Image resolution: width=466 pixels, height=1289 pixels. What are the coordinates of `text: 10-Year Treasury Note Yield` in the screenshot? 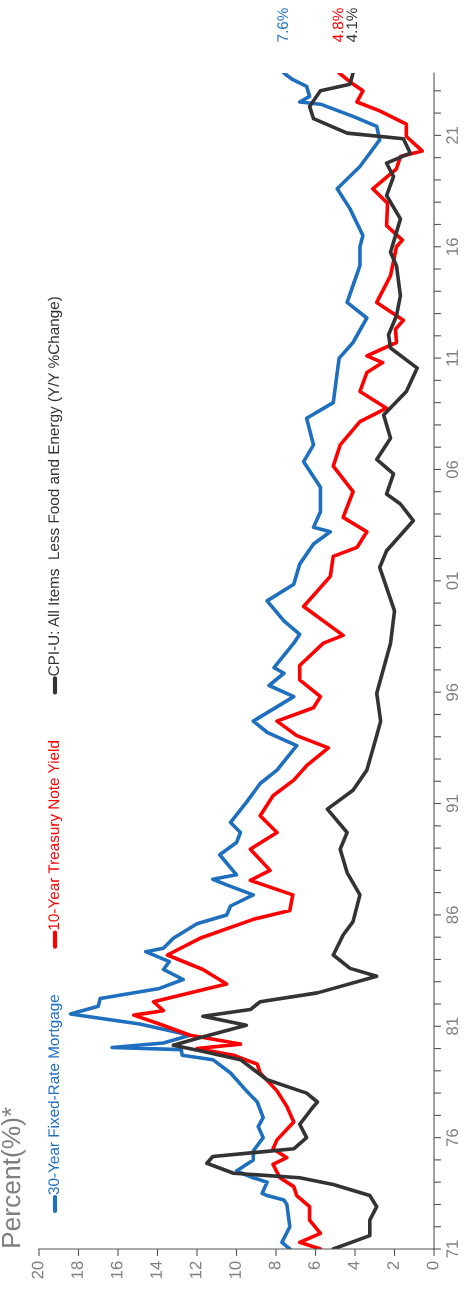 It's located at (55, 835).